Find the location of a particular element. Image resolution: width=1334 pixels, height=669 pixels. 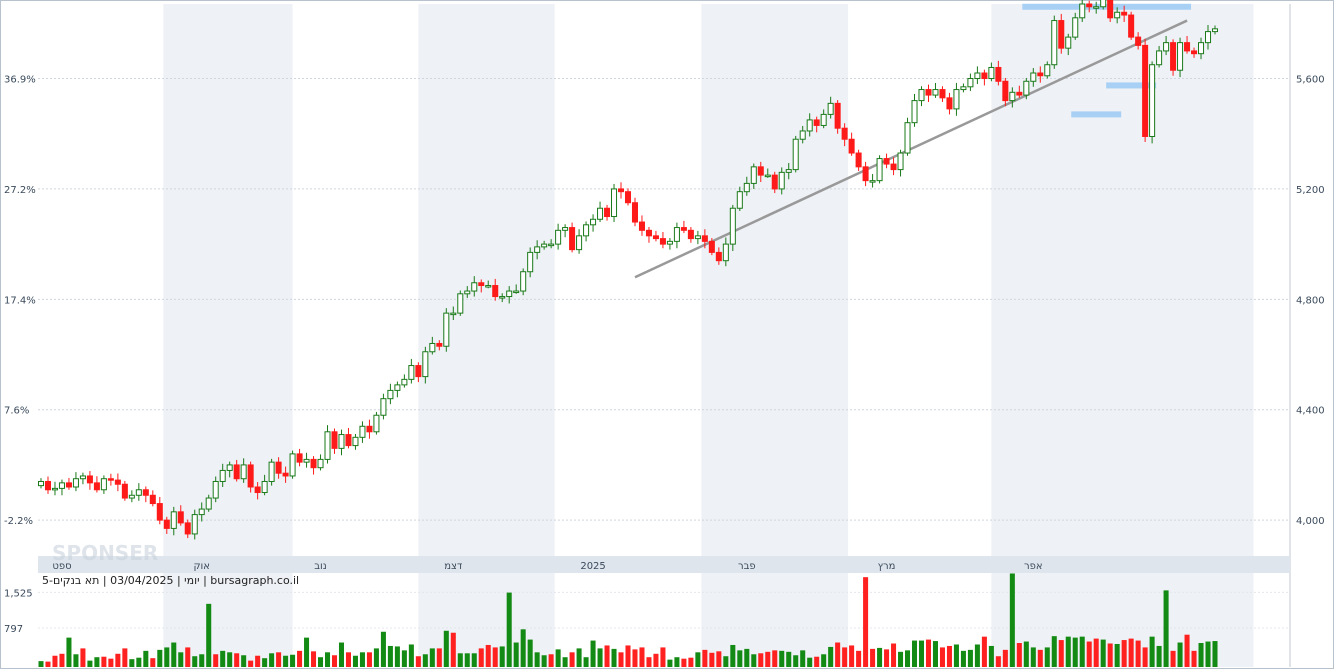

date-label: פבר is located at coordinates (747, 566).